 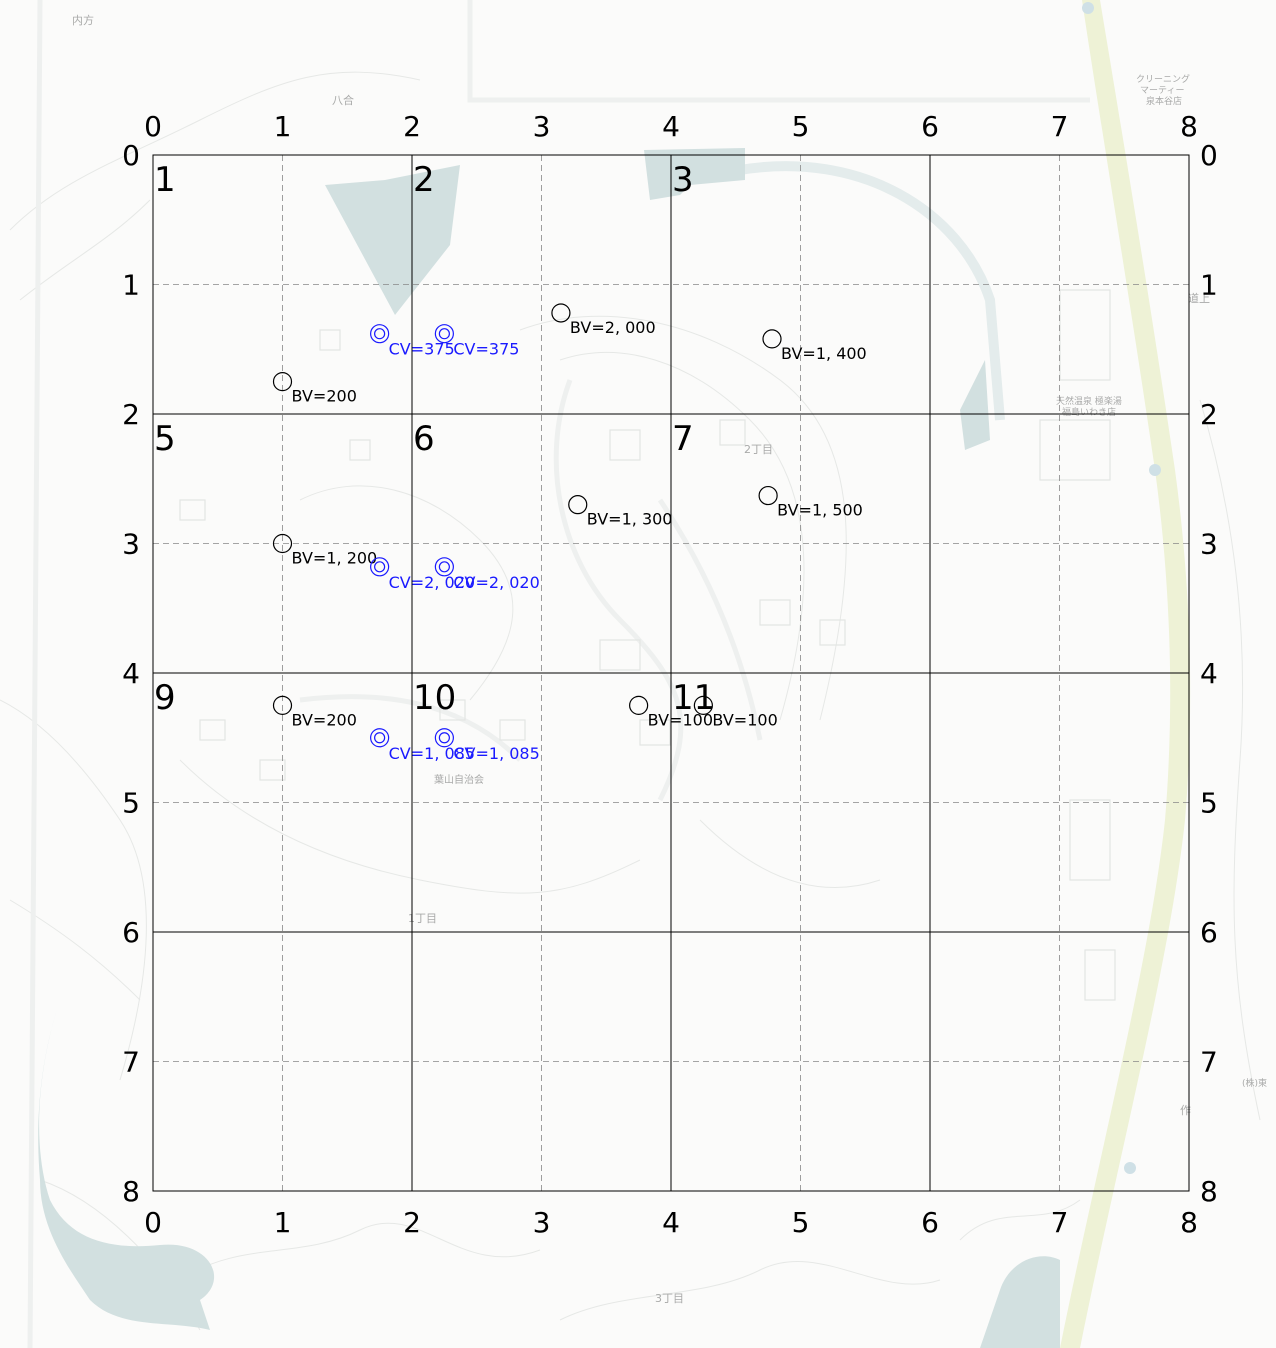 I want to click on top-tick-label: 6, so click(x=930, y=126).